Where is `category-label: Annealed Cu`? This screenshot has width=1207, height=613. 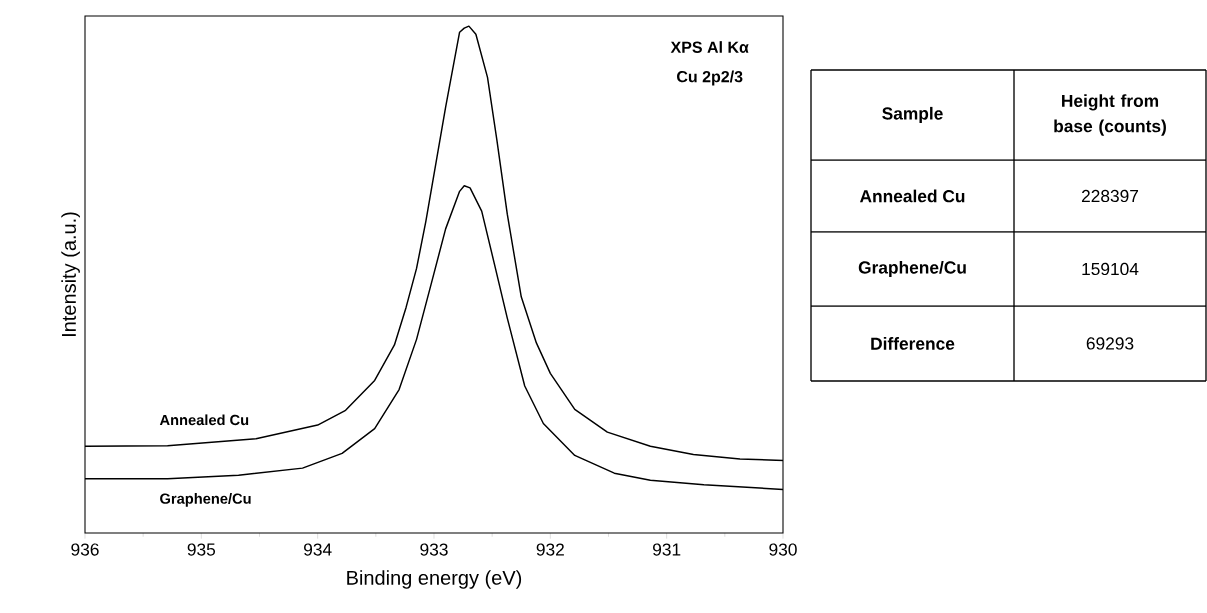
category-label: Annealed Cu is located at coordinates (912, 196).